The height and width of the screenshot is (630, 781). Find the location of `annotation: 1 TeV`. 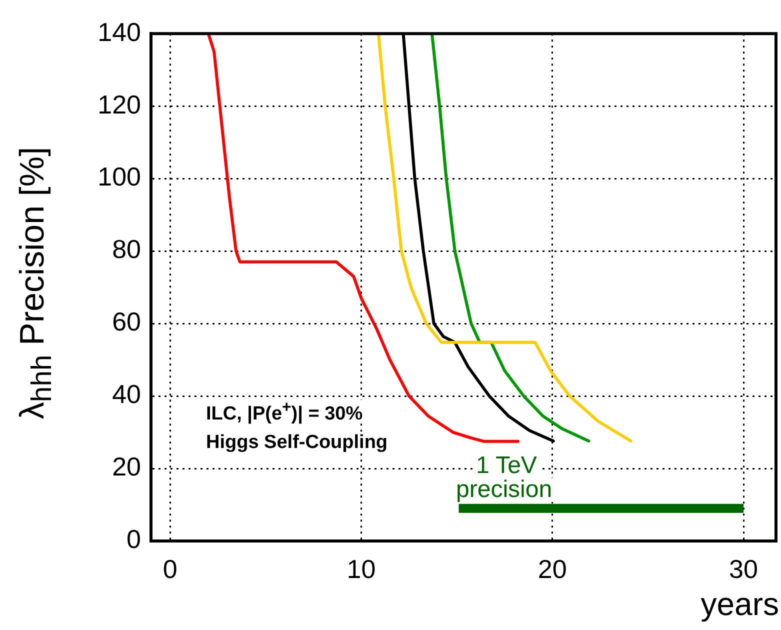

annotation: 1 TeV is located at coordinates (506, 465).